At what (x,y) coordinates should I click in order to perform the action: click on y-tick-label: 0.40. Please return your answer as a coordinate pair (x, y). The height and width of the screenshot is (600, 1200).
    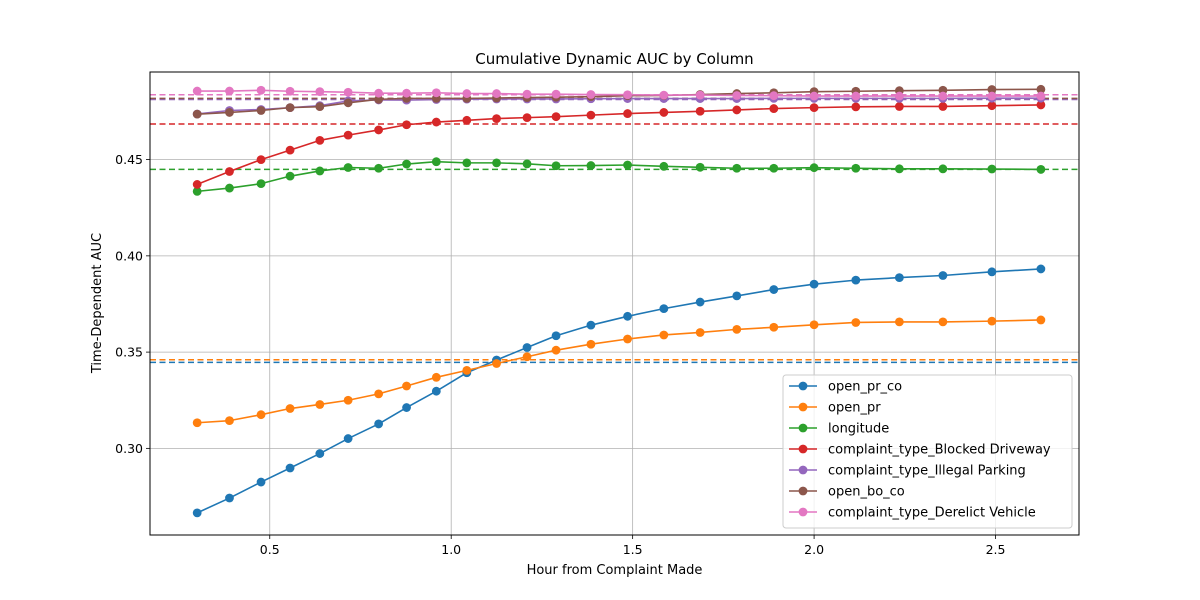
    Looking at the image, I should click on (129, 255).